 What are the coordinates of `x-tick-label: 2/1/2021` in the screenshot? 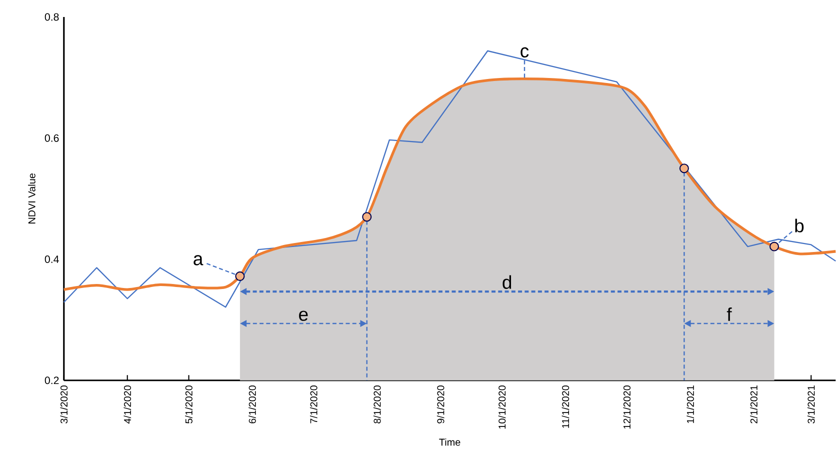 It's located at (754, 404).